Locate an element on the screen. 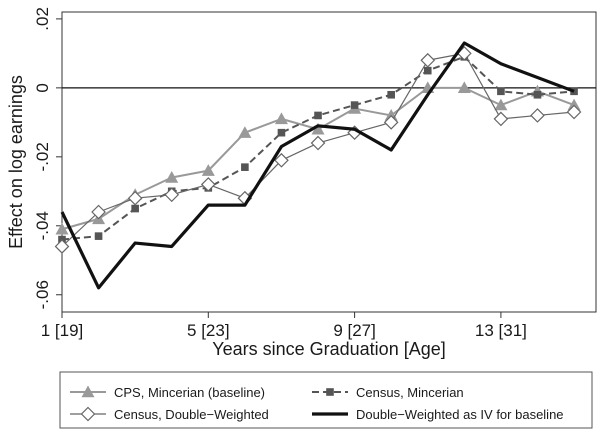  legend-box is located at coordinates (326, 400).